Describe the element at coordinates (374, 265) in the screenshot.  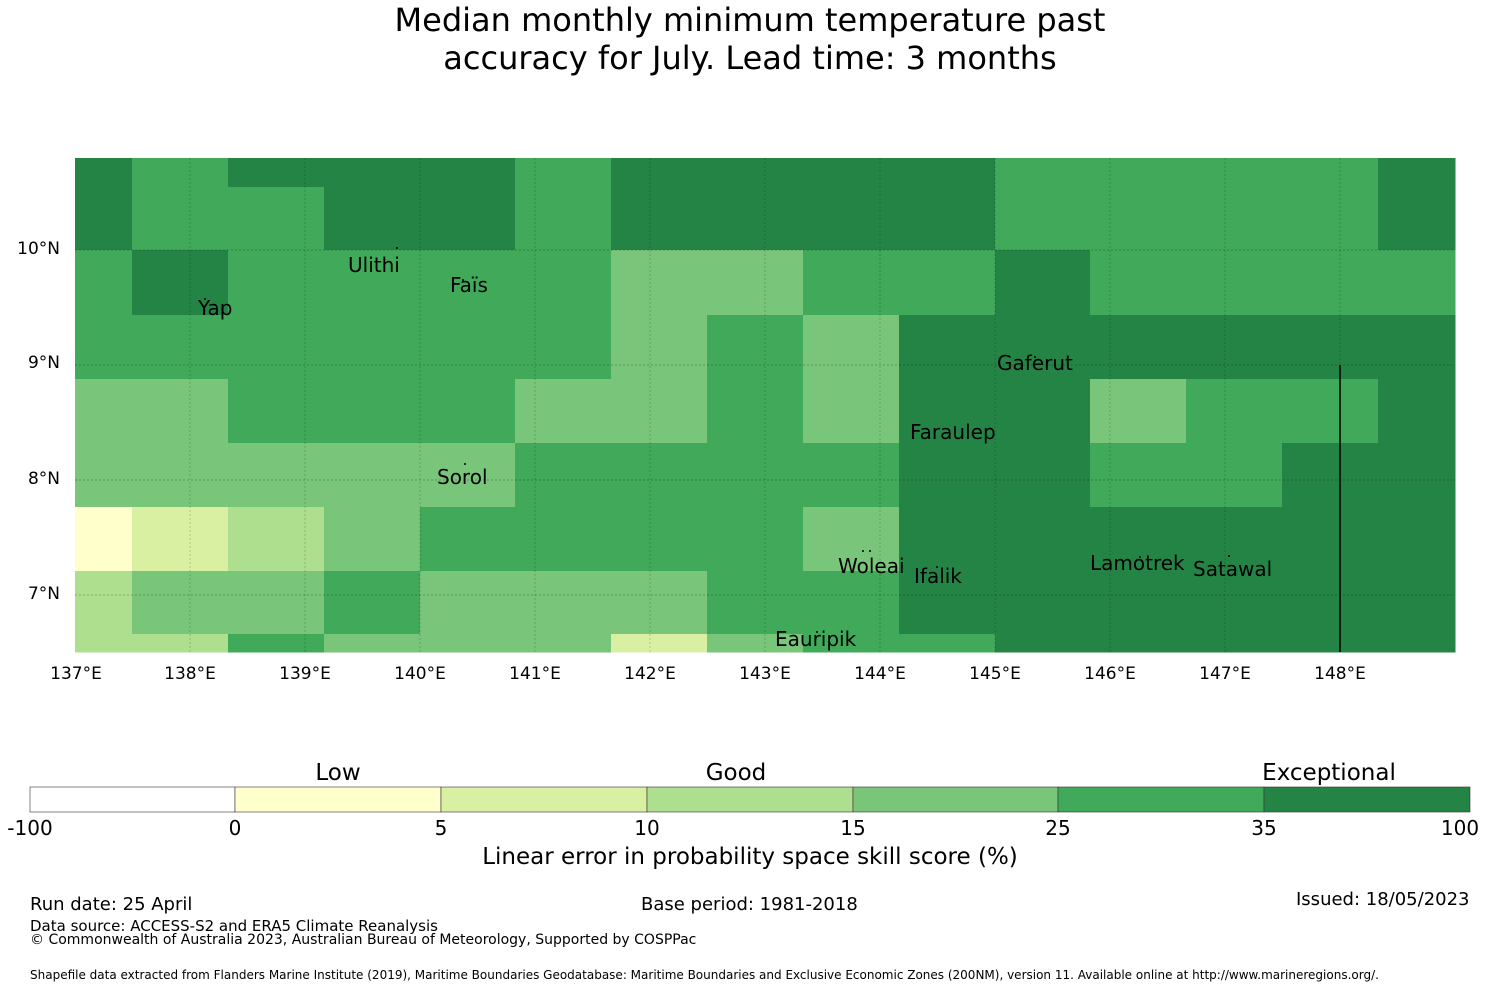
I see `place-label-ulithi: Ulithi` at that location.